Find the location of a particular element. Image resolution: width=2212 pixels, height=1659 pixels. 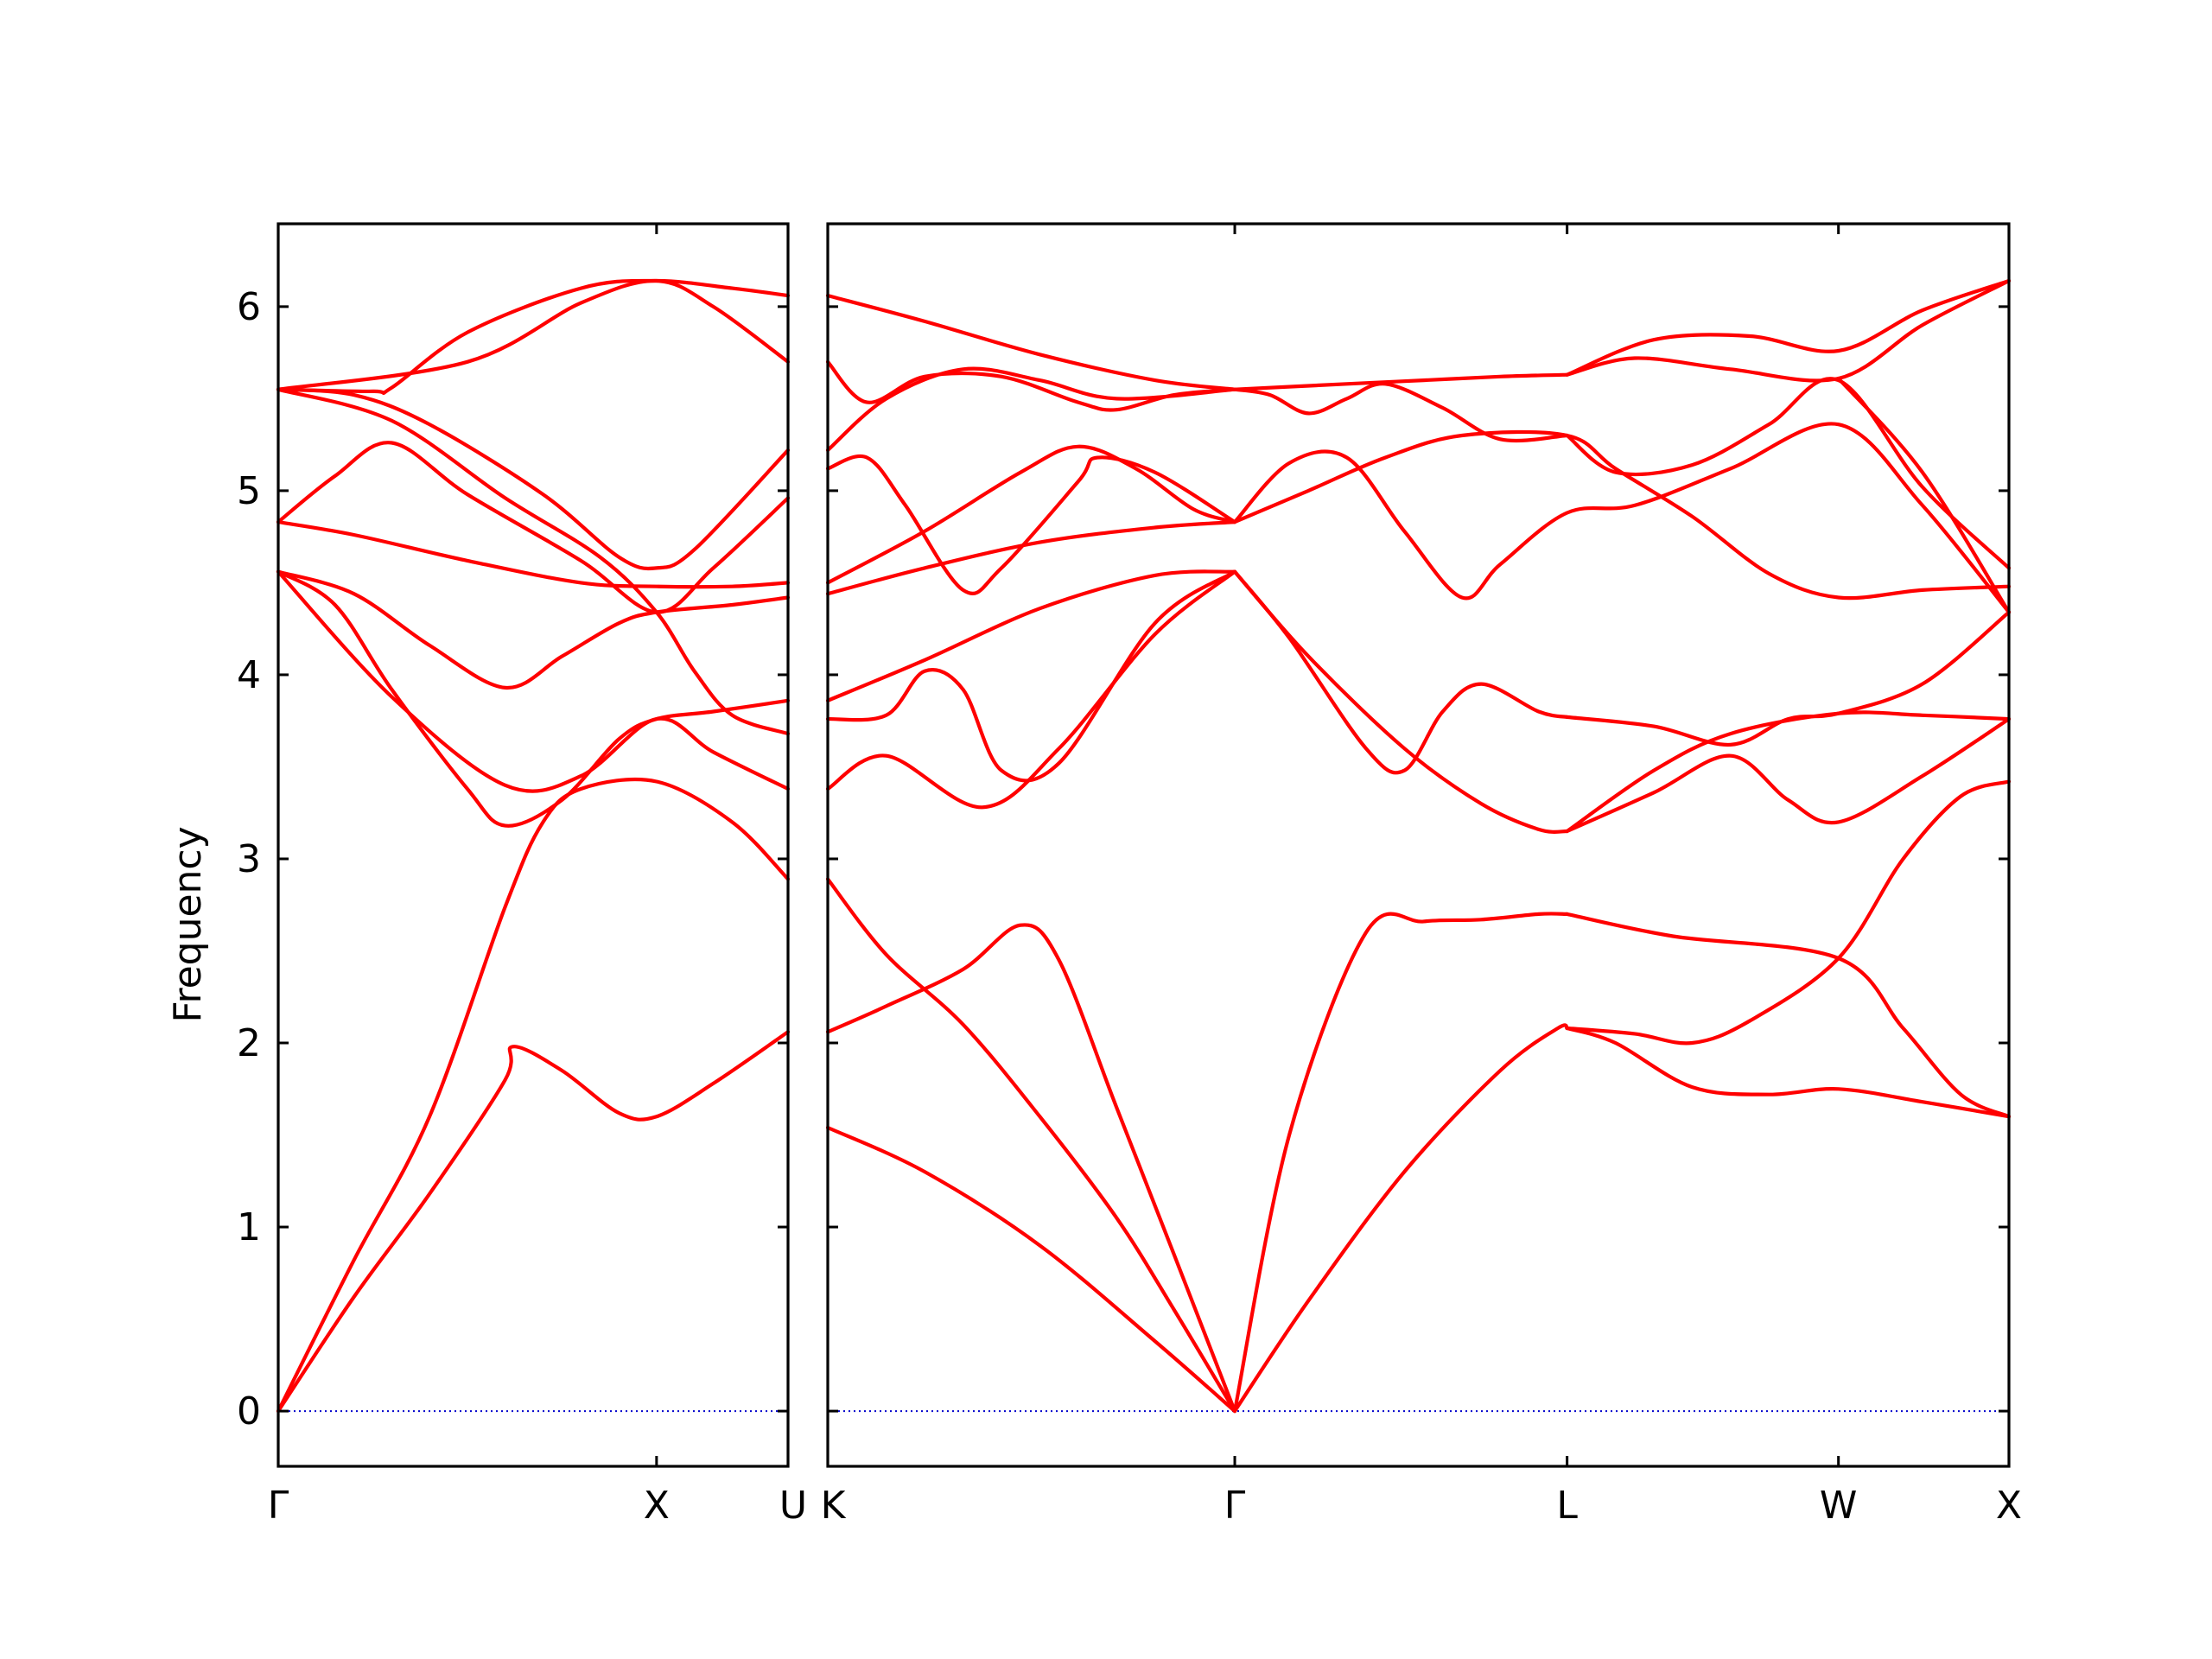

y-axis-label: Frequency is located at coordinates (188, 924).